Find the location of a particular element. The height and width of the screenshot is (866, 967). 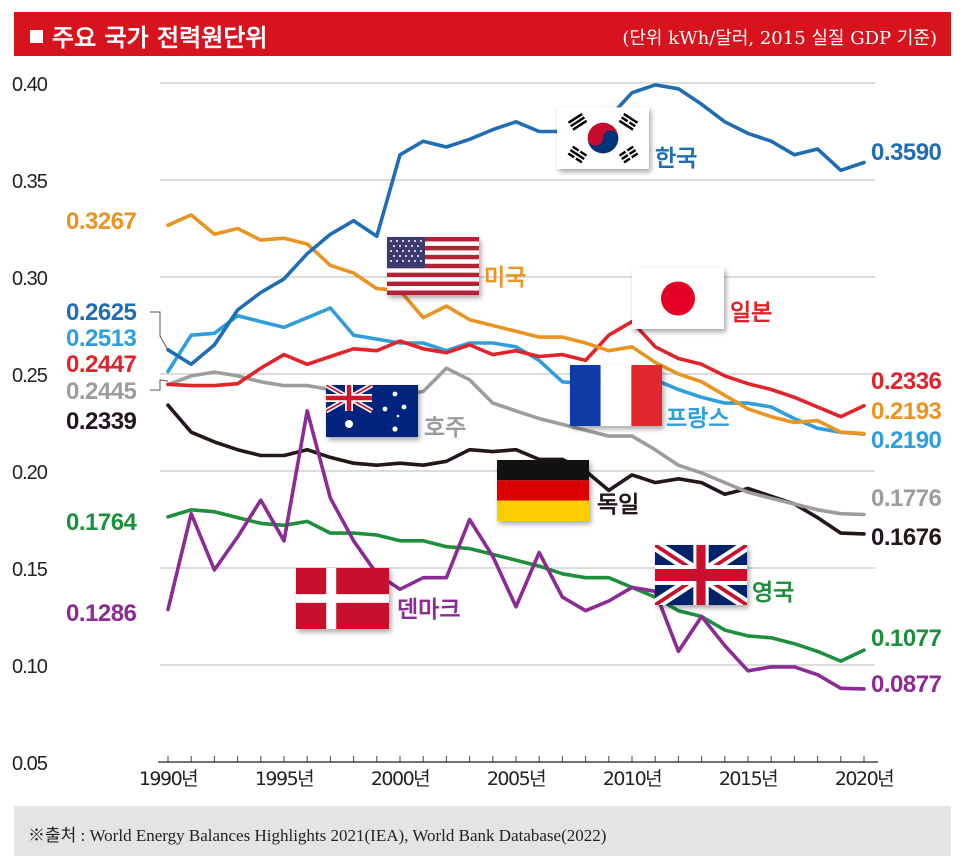

start-value-label-france: 0.2513 is located at coordinates (101, 338).